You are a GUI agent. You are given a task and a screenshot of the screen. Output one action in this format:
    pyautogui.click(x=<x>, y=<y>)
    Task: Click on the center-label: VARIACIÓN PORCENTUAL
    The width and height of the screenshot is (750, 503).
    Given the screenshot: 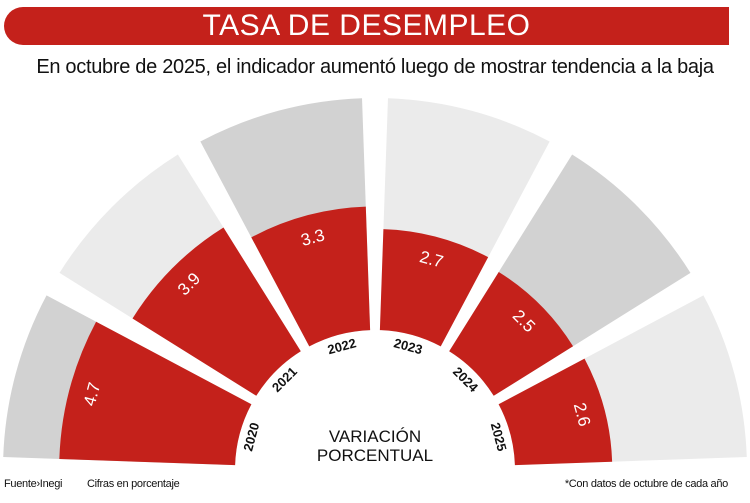 What is the action you would take?
    pyautogui.click(x=375, y=446)
    